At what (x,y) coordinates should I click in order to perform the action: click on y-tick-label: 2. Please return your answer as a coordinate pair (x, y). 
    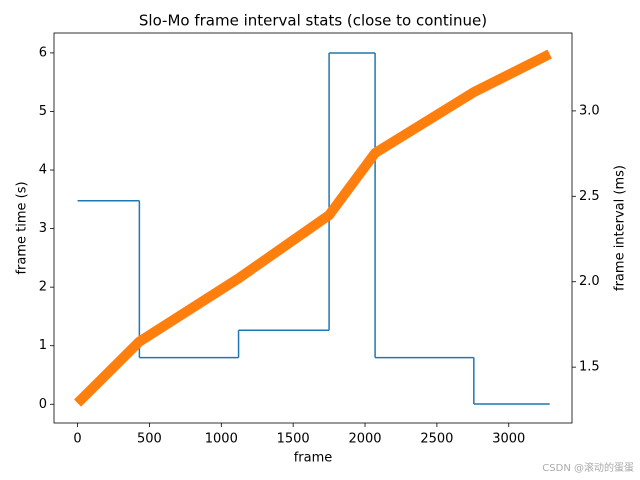
    Looking at the image, I should click on (43, 287).